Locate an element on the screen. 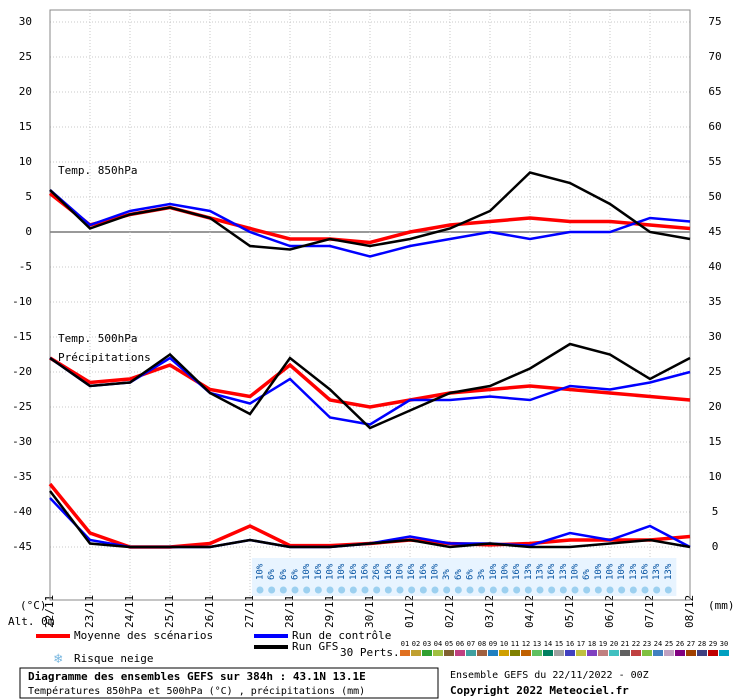 The height and width of the screenshot is (700, 740). y2-tick-label: 25 is located at coordinates (714, 371).